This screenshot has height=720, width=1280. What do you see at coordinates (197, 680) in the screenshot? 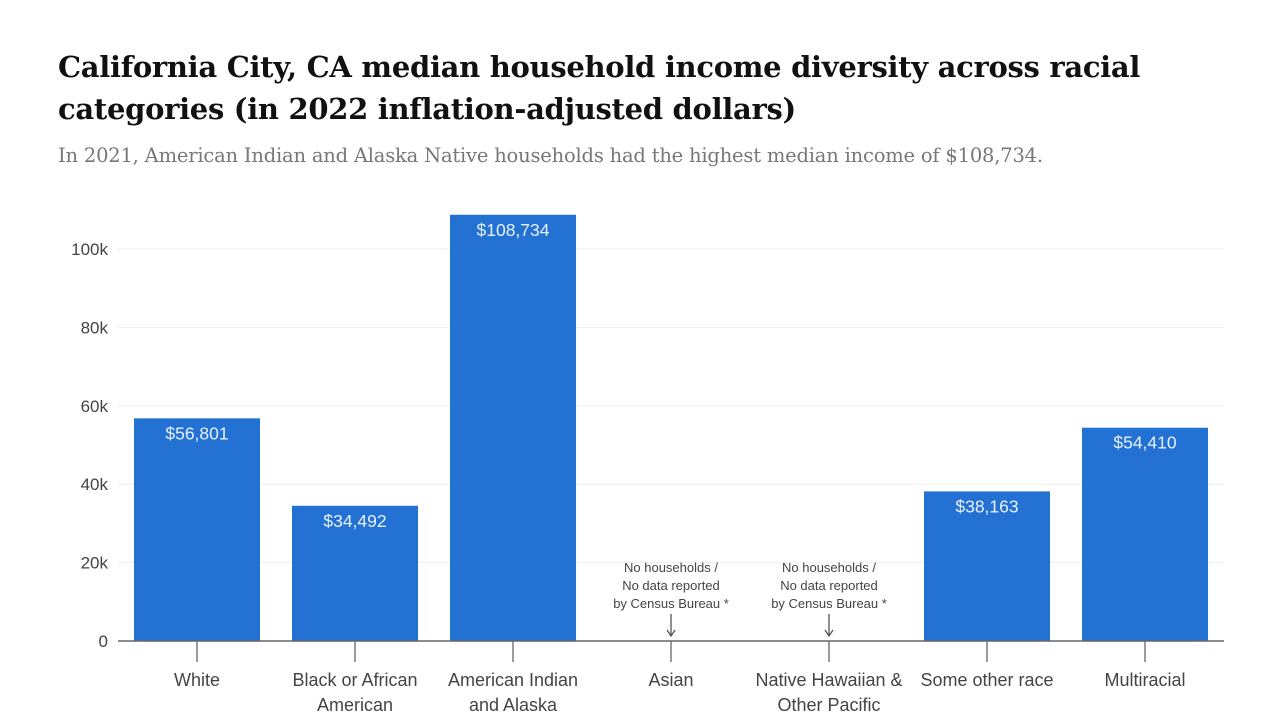
I see `x-category-label: White` at bounding box center [197, 680].